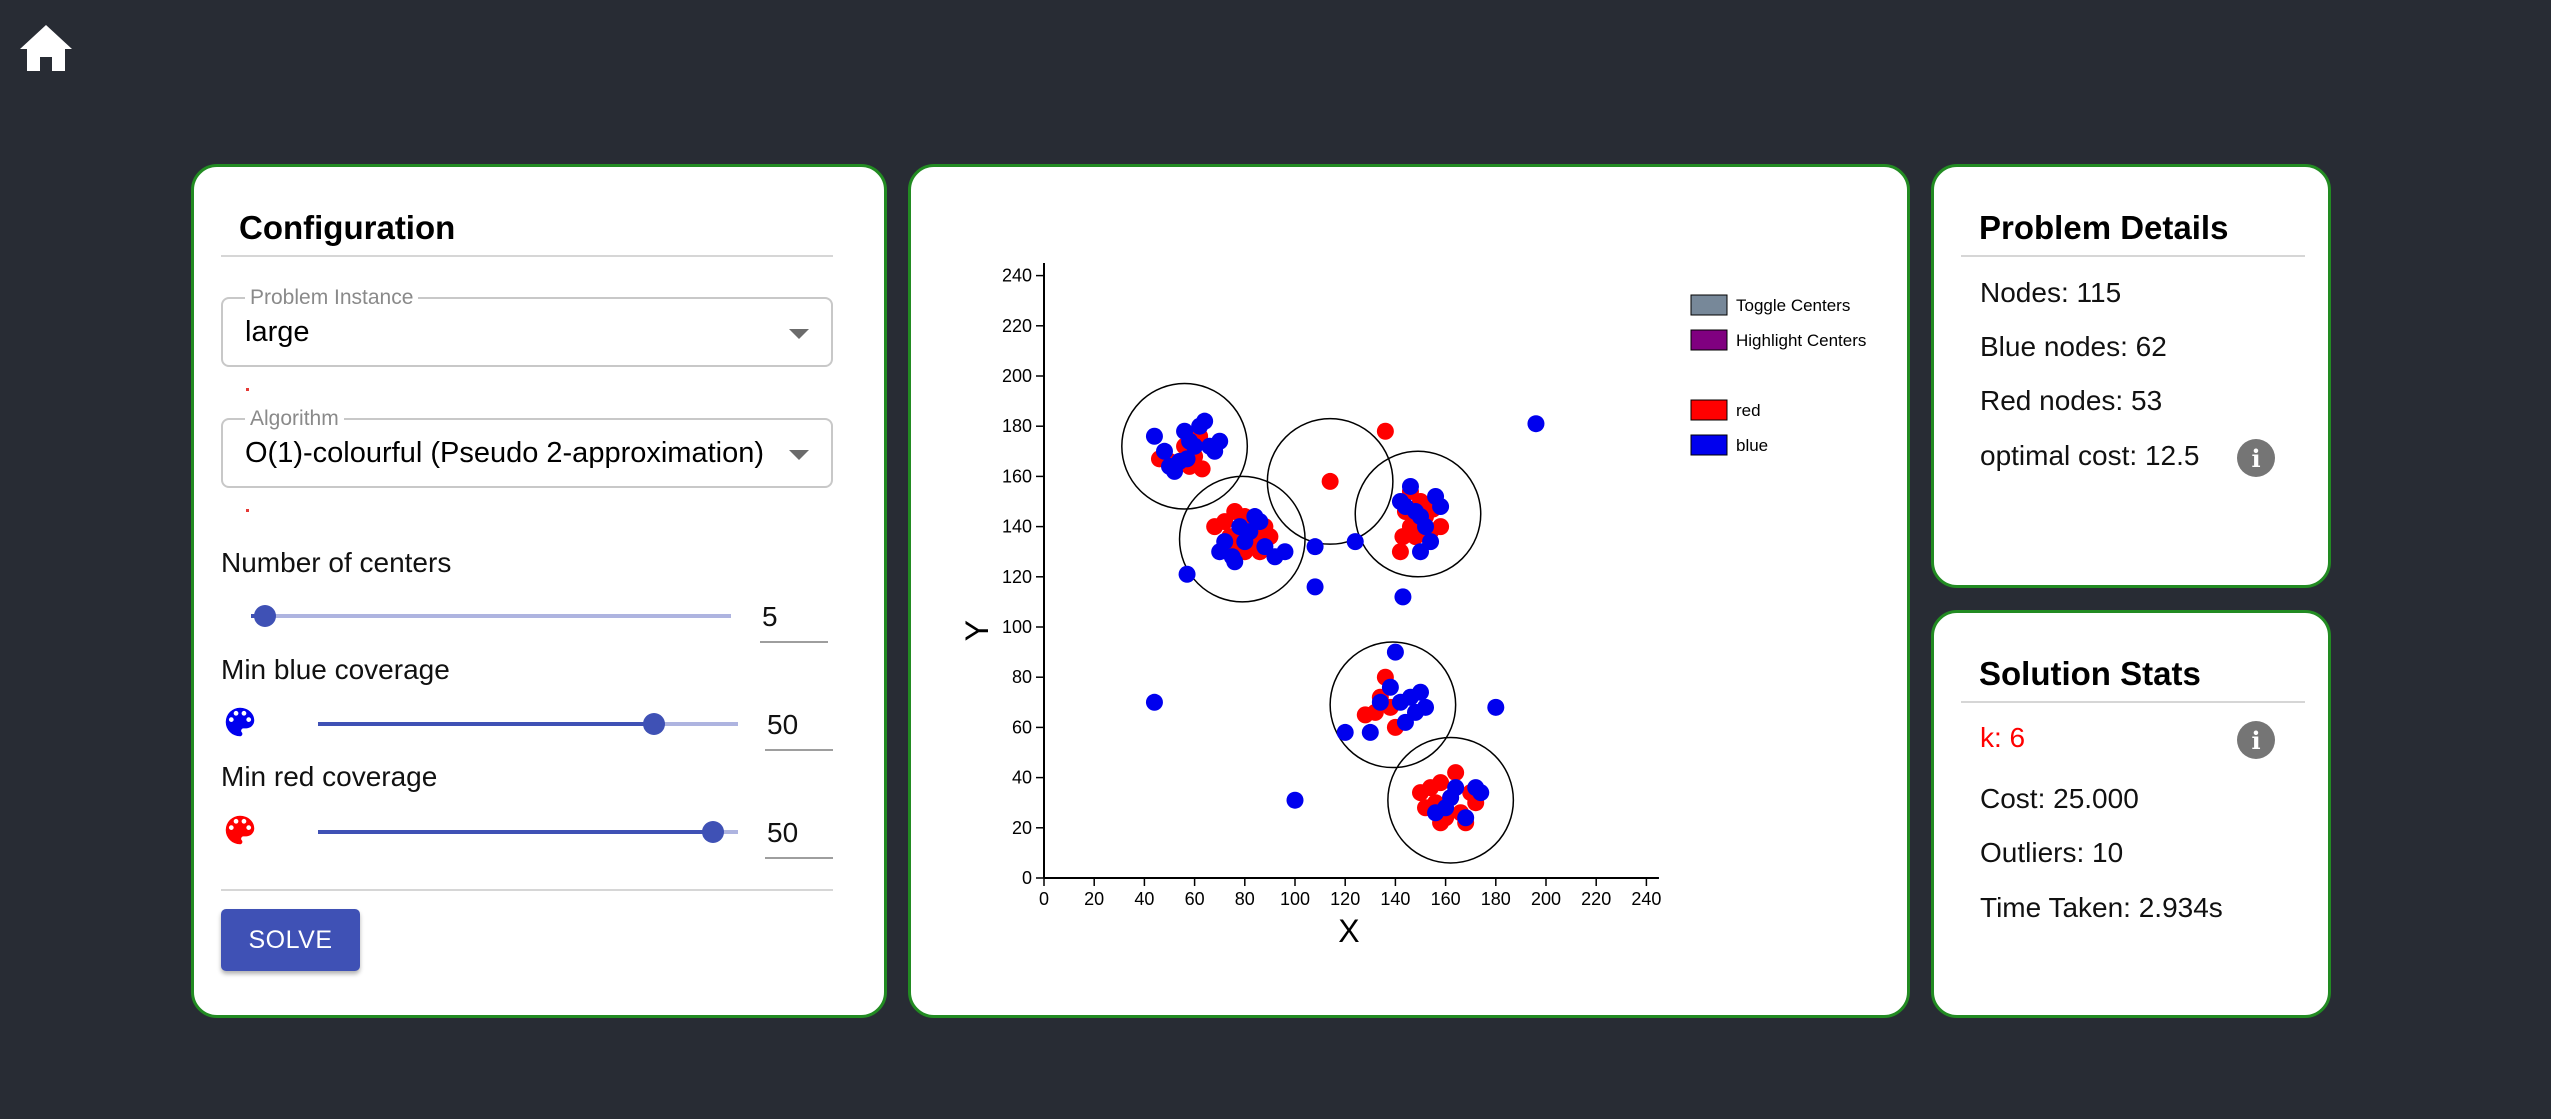 This screenshot has width=2551, height=1119. I want to click on legend-label: Highlight Centers, so click(1801, 340).